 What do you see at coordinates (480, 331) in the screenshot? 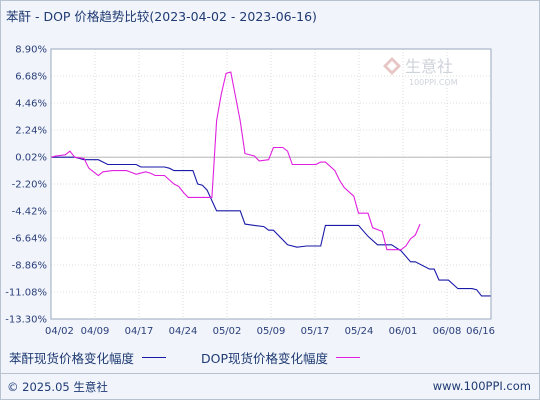
I see `x-tick-label: 06/16` at bounding box center [480, 331].